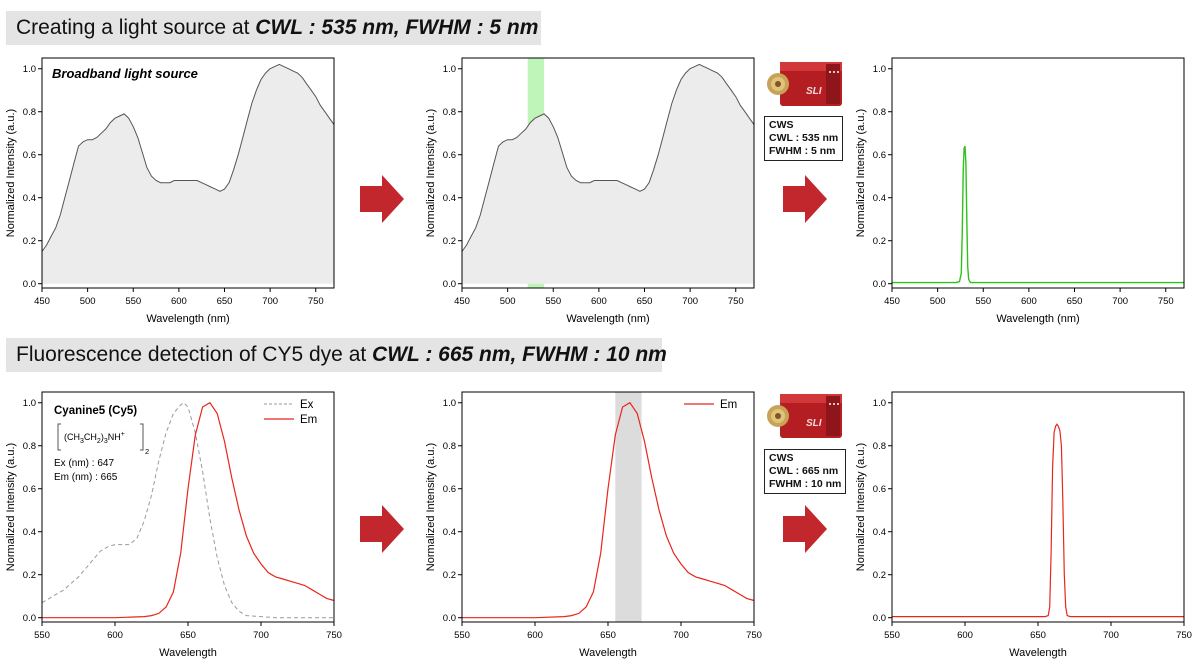  Describe the element at coordinates (72, 437) in the screenshot. I see `formula-part: (CH` at that location.